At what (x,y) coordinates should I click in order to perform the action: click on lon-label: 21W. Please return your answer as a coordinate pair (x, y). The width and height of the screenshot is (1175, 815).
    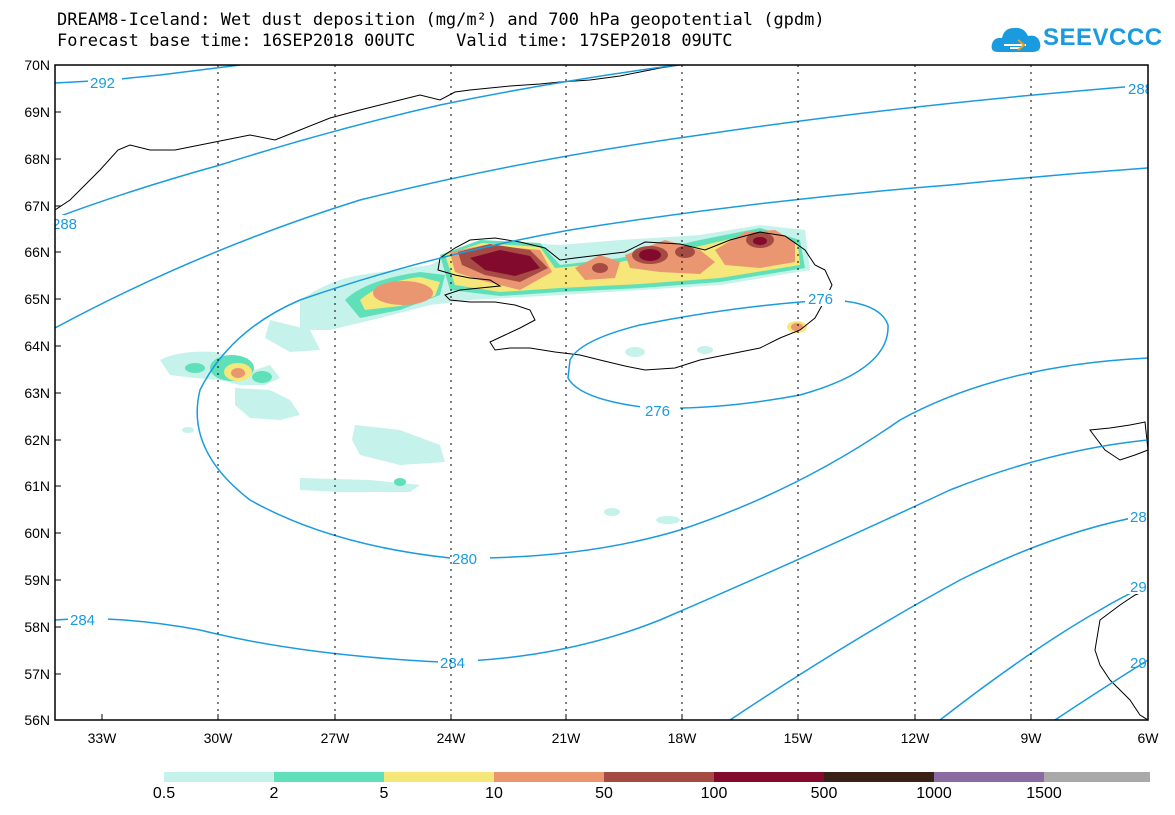
    Looking at the image, I should click on (567, 738).